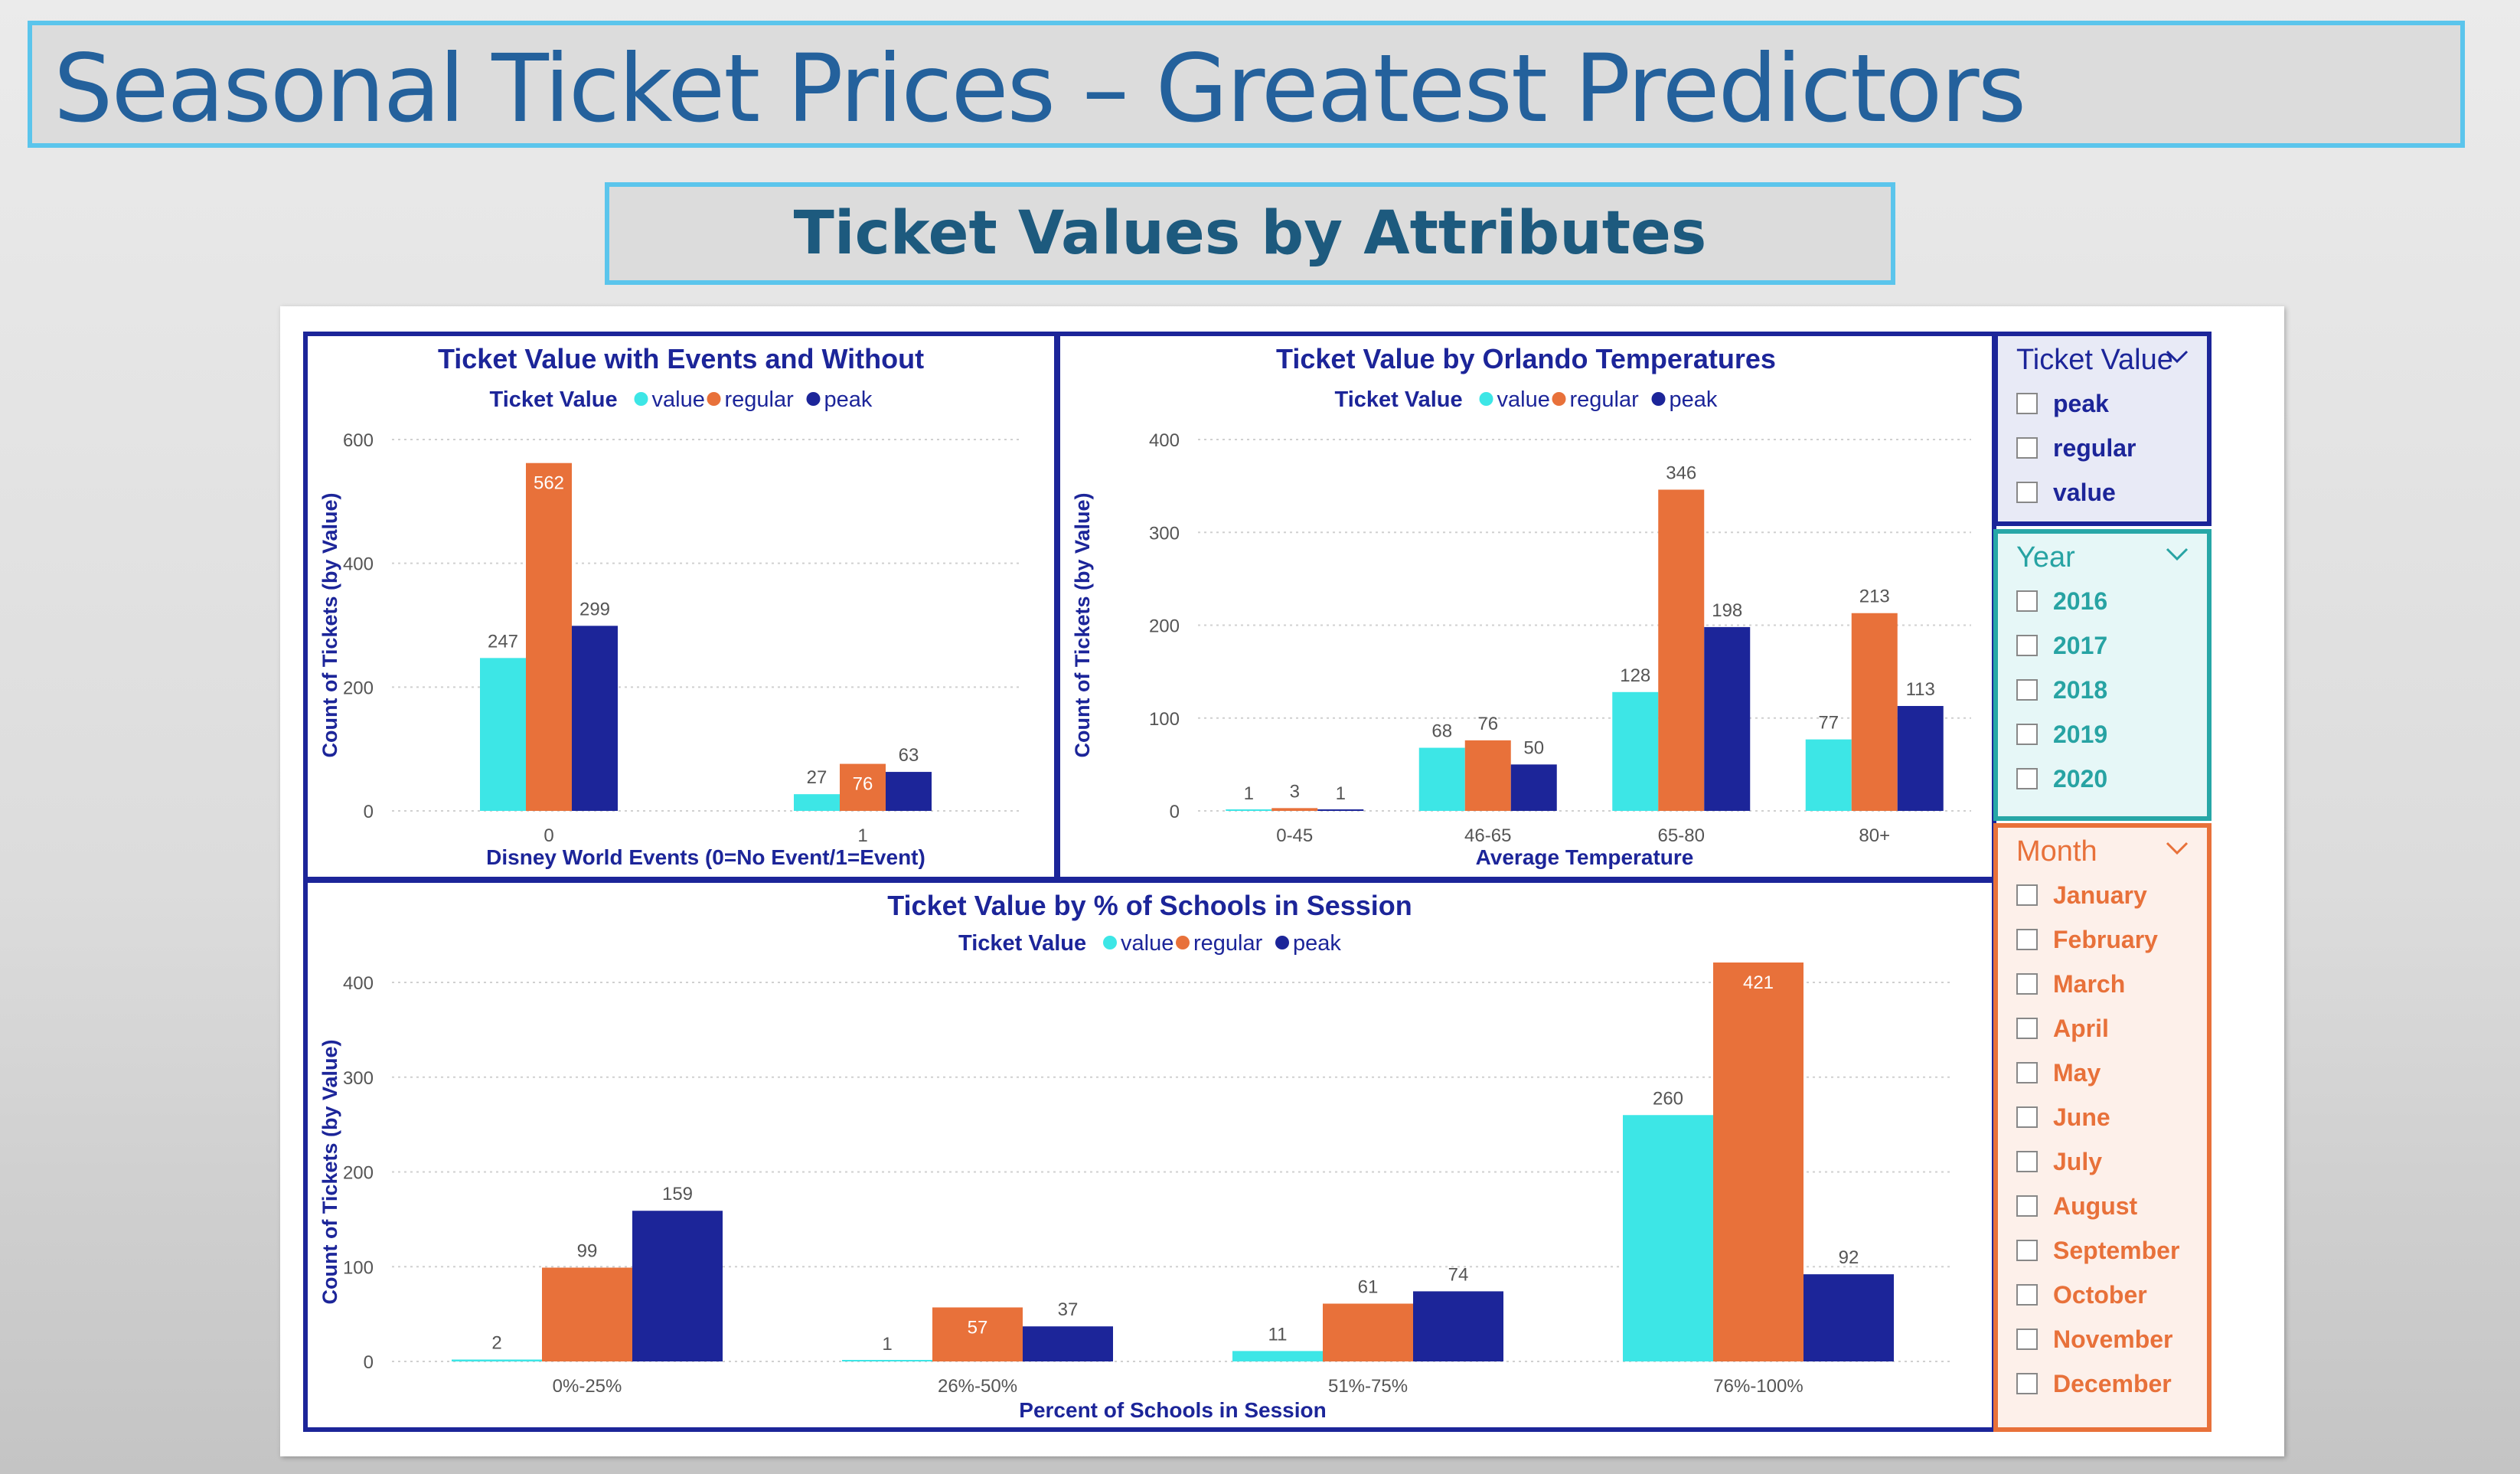 Image resolution: width=2520 pixels, height=1474 pixels. Describe the element at coordinates (1635, 675) in the screenshot. I see `data-label: 128` at that location.